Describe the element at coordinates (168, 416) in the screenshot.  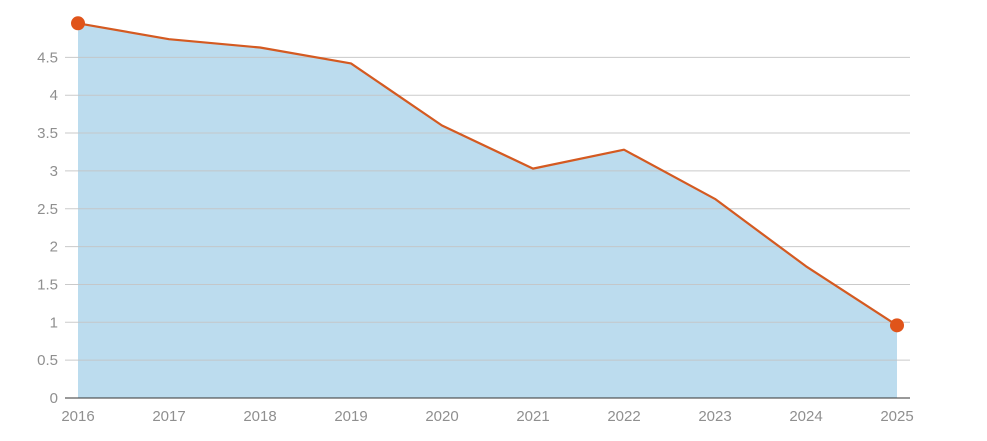
I see `x-tick-label: 2017` at that location.